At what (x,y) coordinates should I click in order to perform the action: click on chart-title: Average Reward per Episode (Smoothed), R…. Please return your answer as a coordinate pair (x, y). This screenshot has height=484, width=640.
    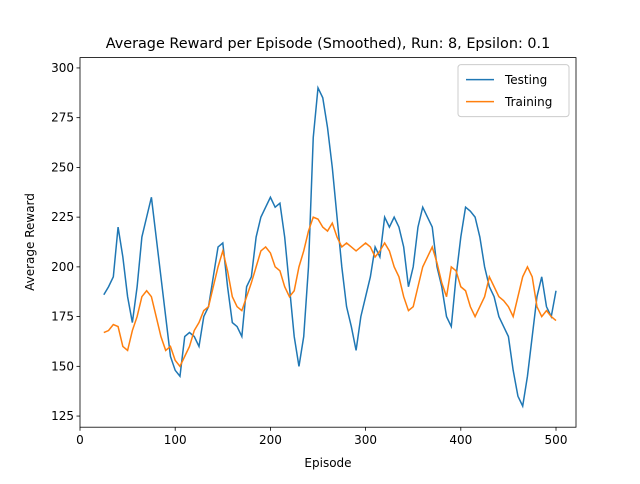
    Looking at the image, I should click on (328, 44).